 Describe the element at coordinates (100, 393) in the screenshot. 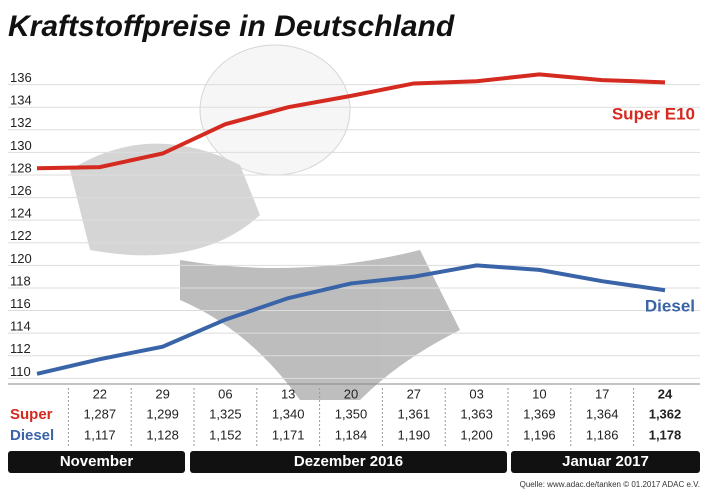

I see `x-tick-label: 22` at that location.